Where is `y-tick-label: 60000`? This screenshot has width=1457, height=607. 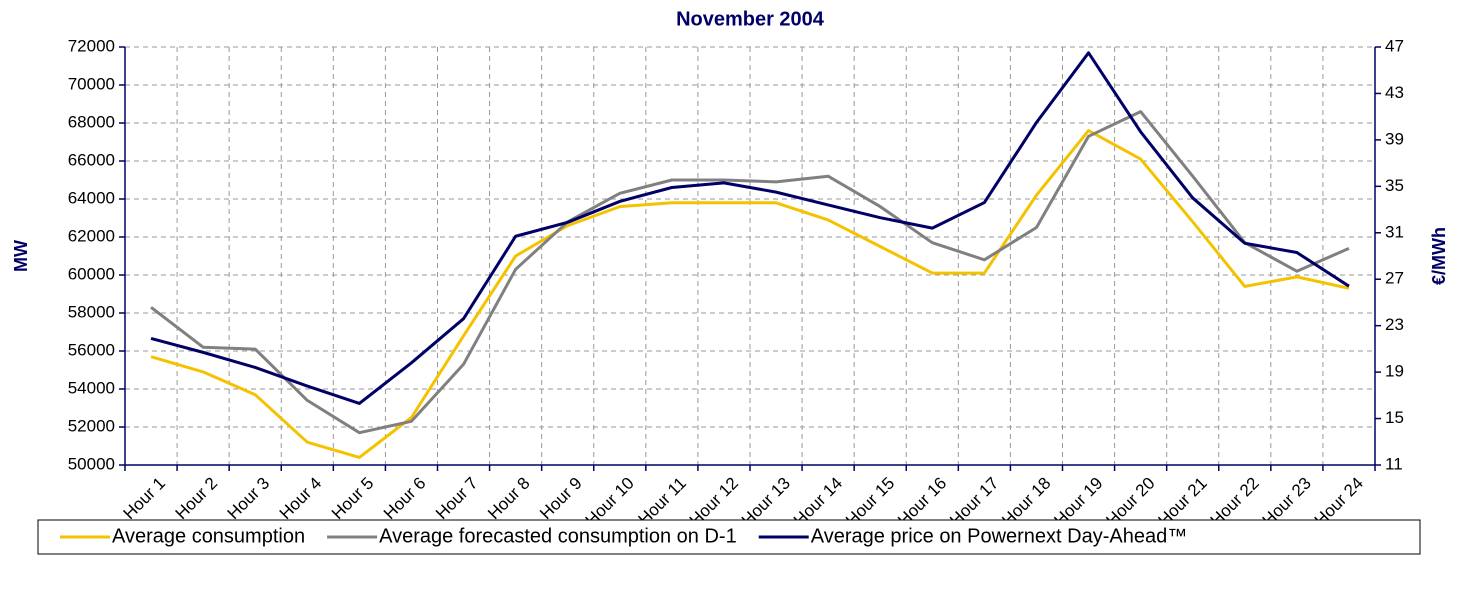
y-tick-label: 60000 is located at coordinates (91, 273).